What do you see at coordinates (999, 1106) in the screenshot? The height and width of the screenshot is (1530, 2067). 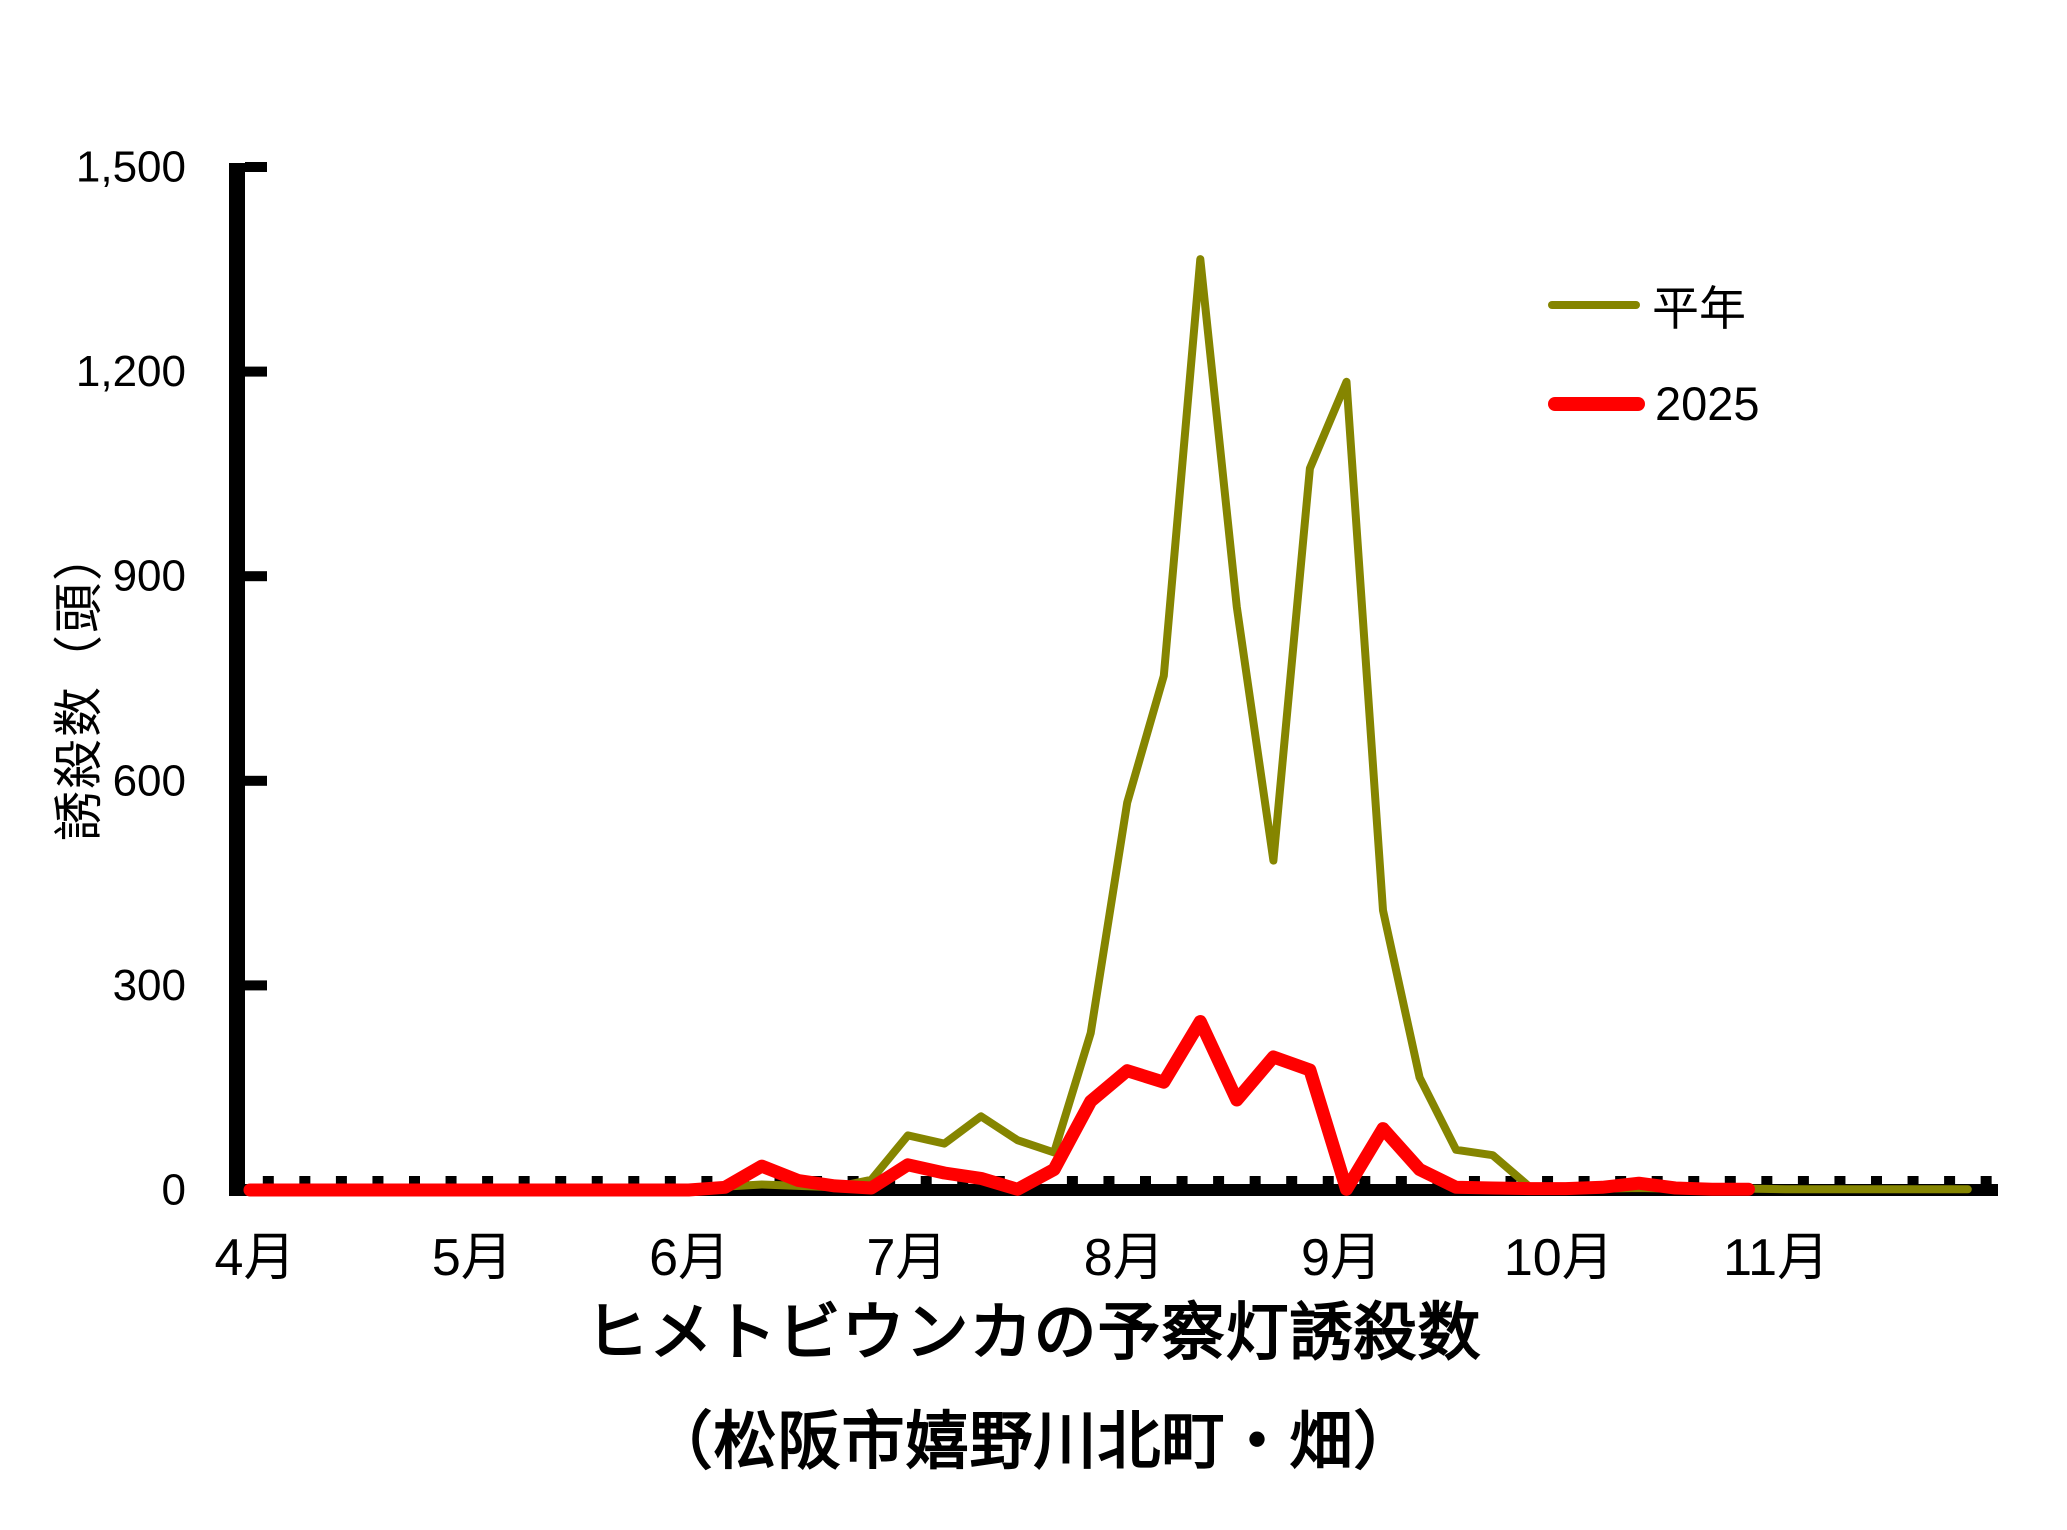 I see `series-line-2025` at bounding box center [999, 1106].